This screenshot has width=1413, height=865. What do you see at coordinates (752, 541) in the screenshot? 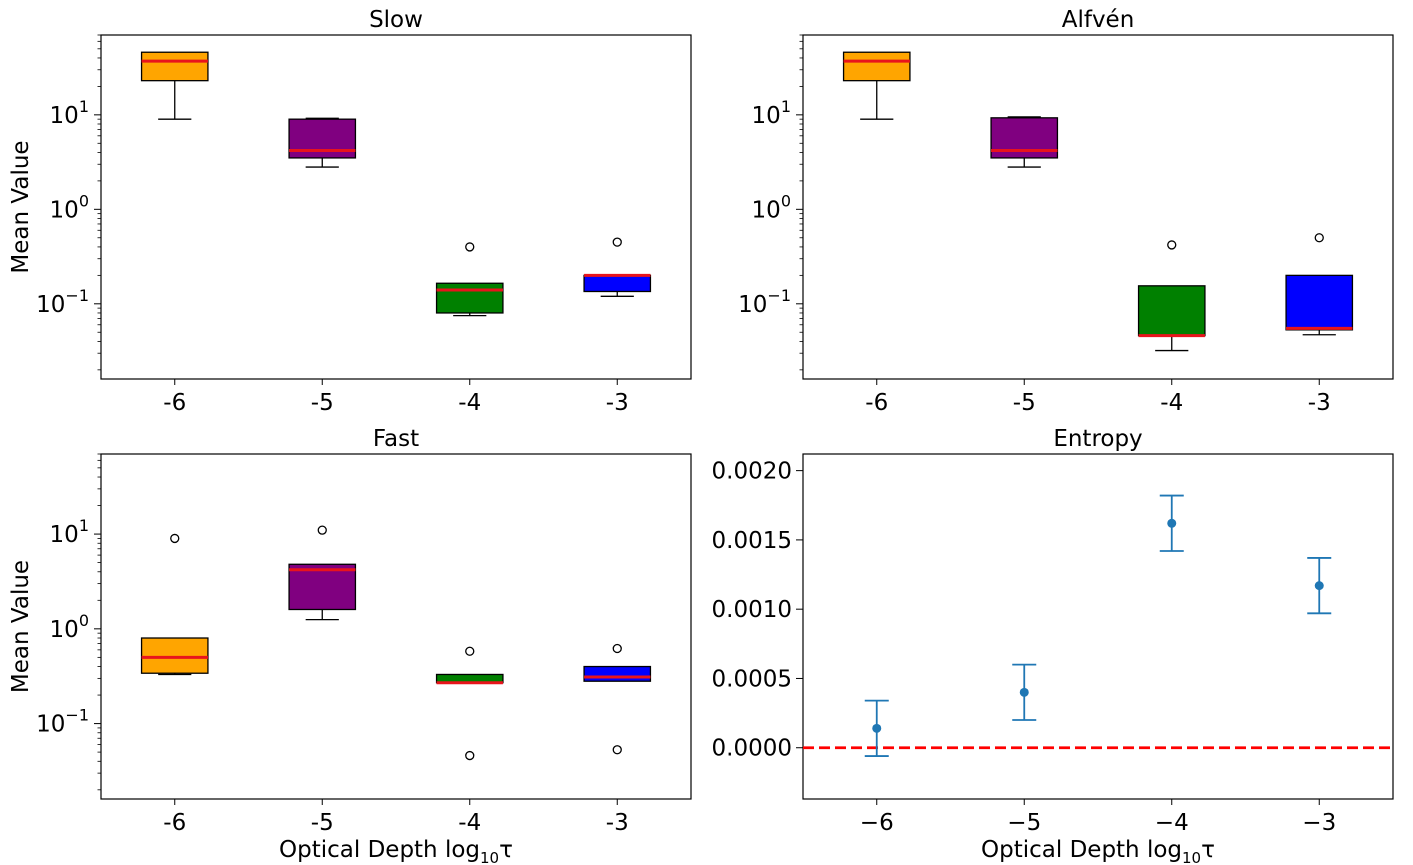
I see `y-tick-label: 0.0015` at bounding box center [752, 541].